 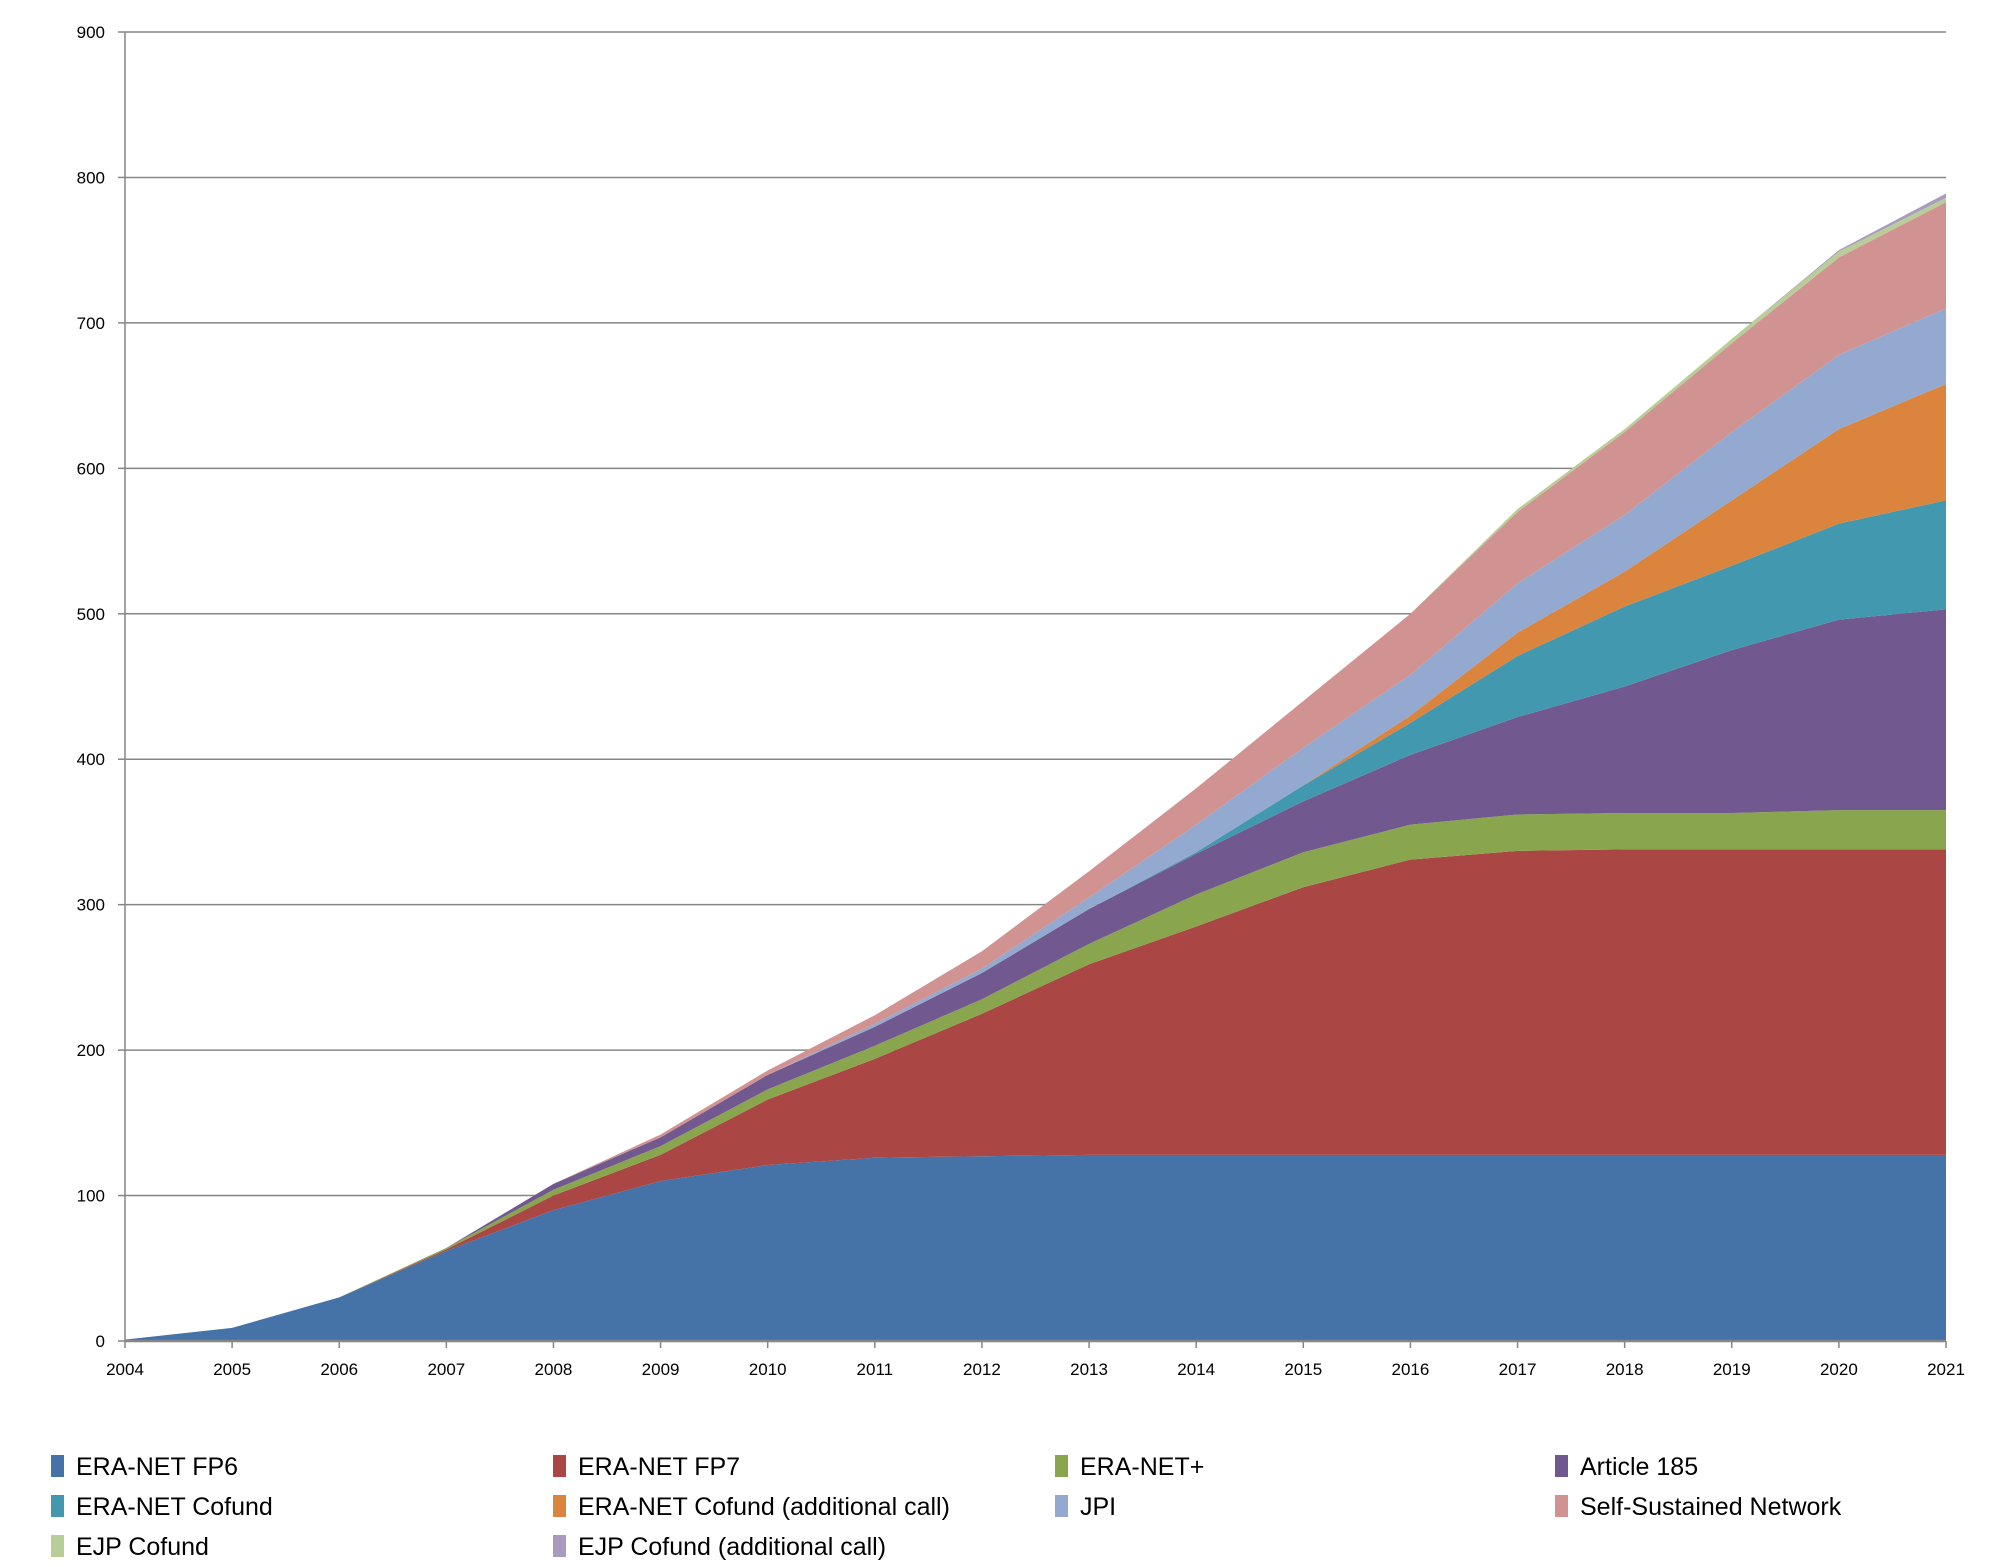 What do you see at coordinates (661, 1369) in the screenshot?
I see `x-tick-label: 2009` at bounding box center [661, 1369].